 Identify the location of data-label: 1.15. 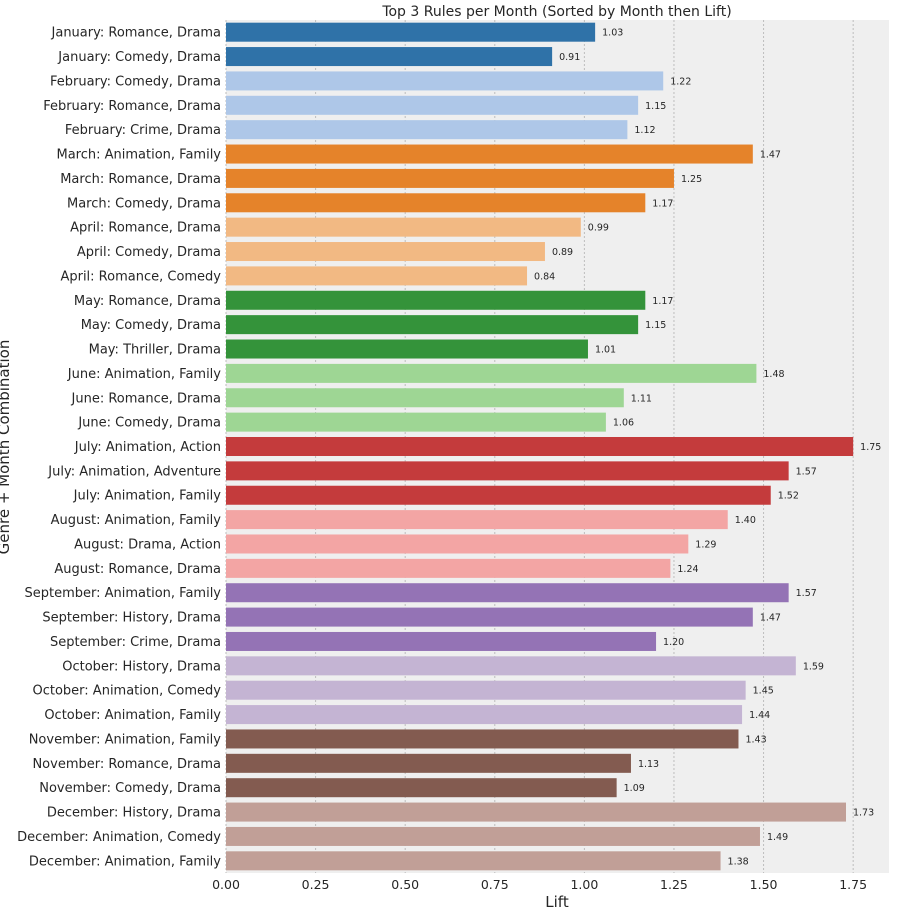
(655, 325).